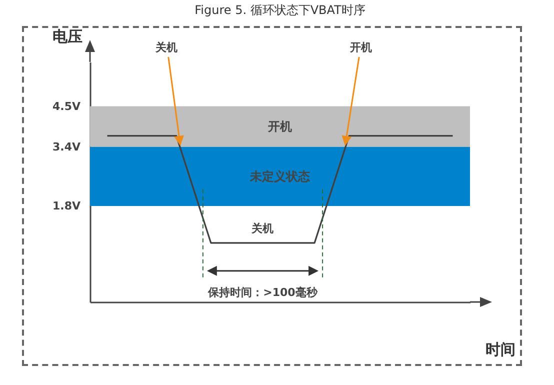  What do you see at coordinates (280, 10) in the screenshot?
I see `chart-title: Figure 5. 循环状态下VBAT时序` at bounding box center [280, 10].